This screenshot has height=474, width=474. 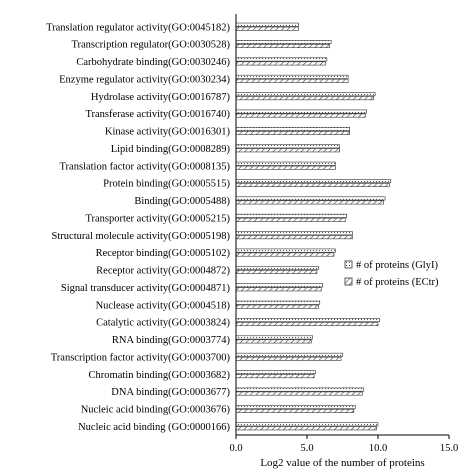 I want to click on legend-label-ectr: # of proteins (ECtr), so click(x=397, y=282).